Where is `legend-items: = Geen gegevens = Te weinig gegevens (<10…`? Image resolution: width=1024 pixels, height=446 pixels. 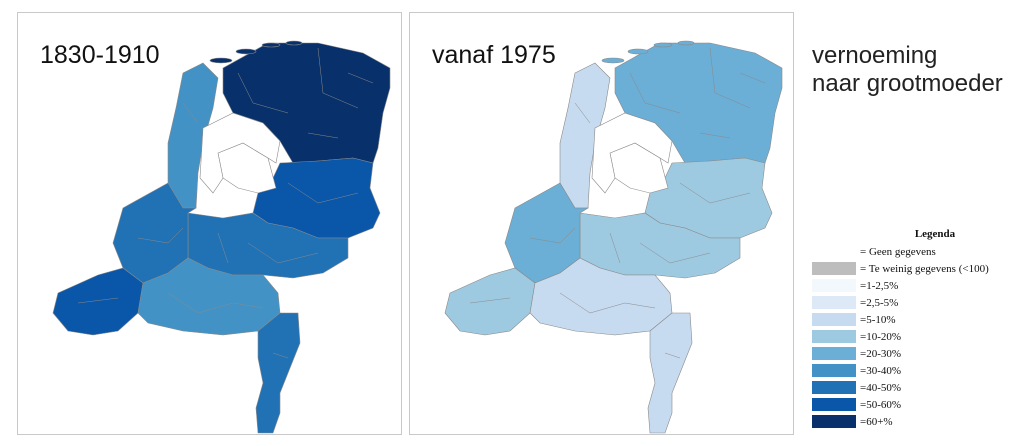 legend-items: = Geen gegevens = Te weinig gegevens (<10… is located at coordinates (915, 336).